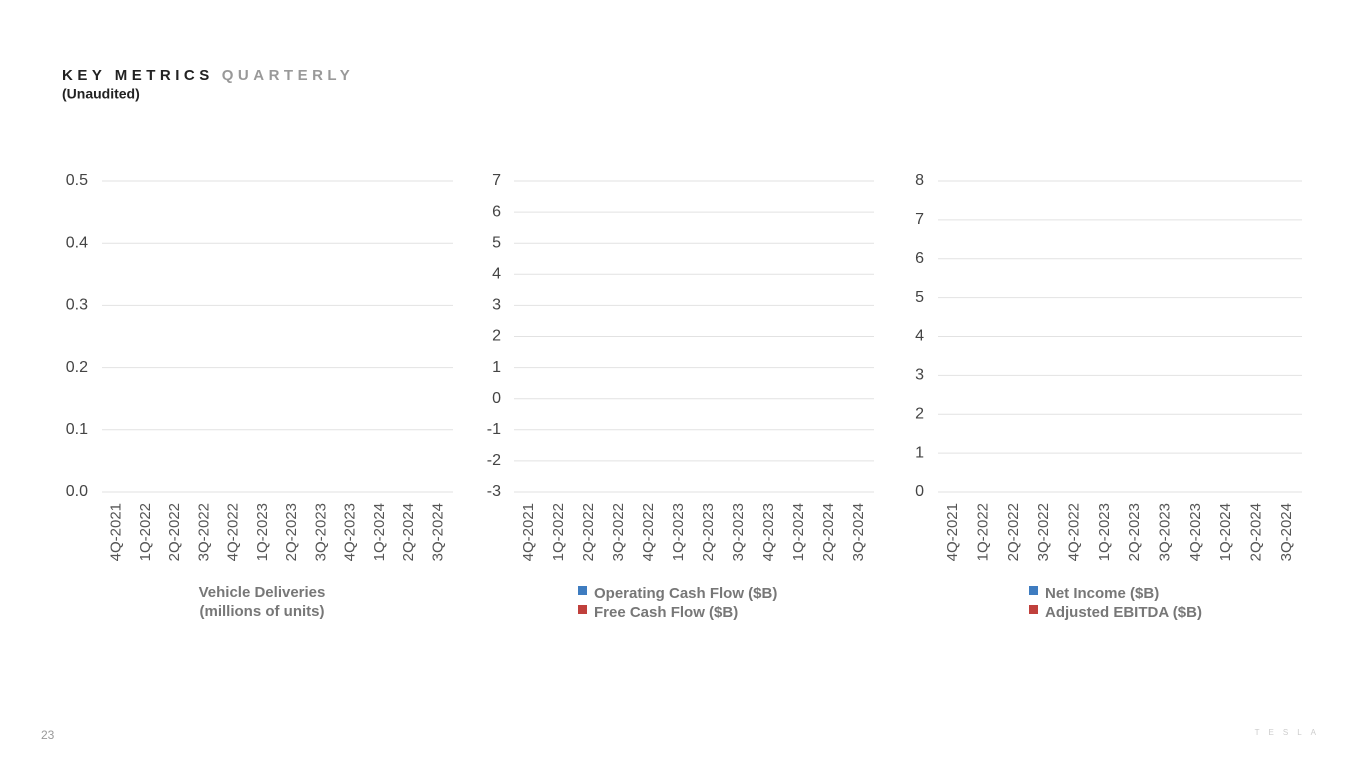 This screenshot has width=1365, height=768. I want to click on title: KEY METRICS QUARTERLY, so click(208, 75).